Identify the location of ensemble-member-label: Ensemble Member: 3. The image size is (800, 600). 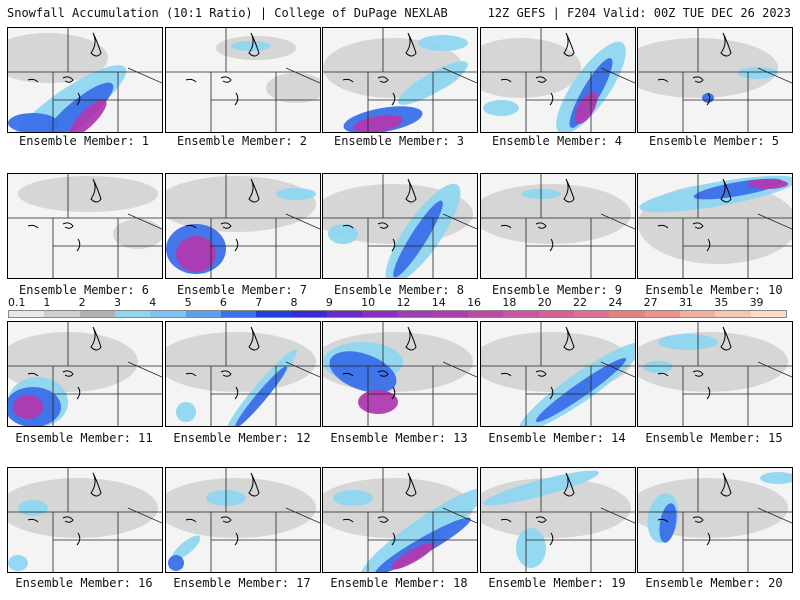
(399, 141).